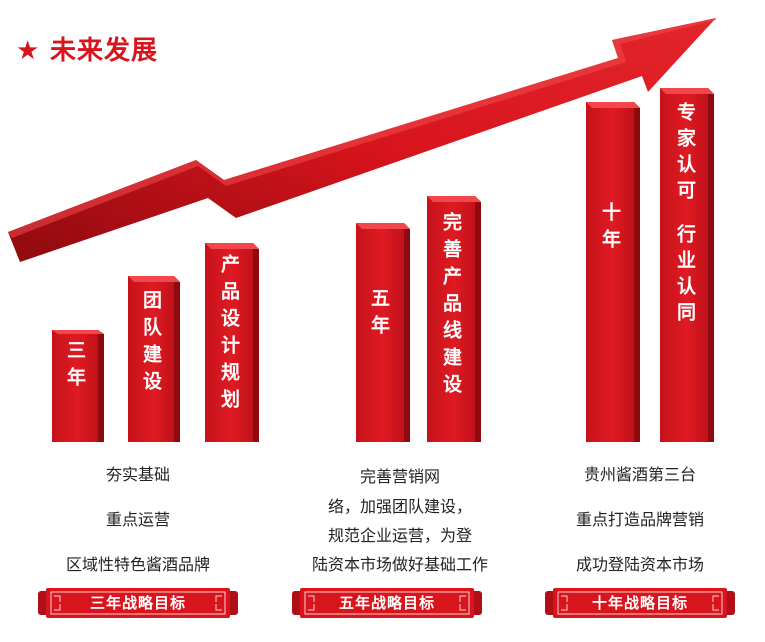 The width and height of the screenshot is (765, 642). What do you see at coordinates (104, 51) in the screenshot?
I see `page-title: 未来发展` at bounding box center [104, 51].